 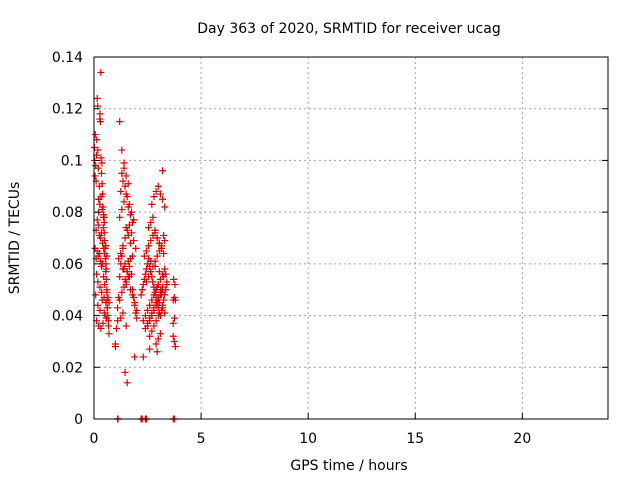 What do you see at coordinates (15, 238) in the screenshot?
I see `y-axis-title: SRMTID / TECUs` at bounding box center [15, 238].